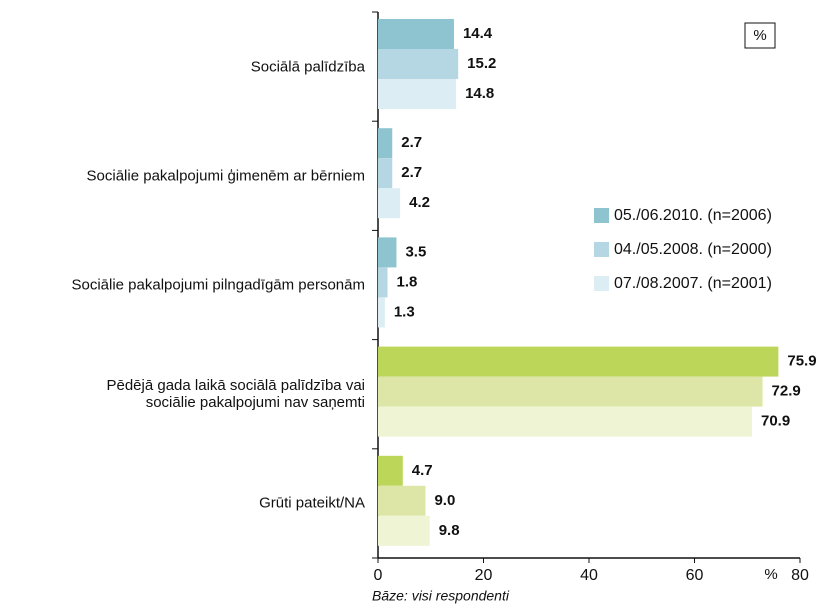  Describe the element at coordinates (693, 283) in the screenshot. I see `legend-label: 07./08.2007. (n=2001)` at that location.